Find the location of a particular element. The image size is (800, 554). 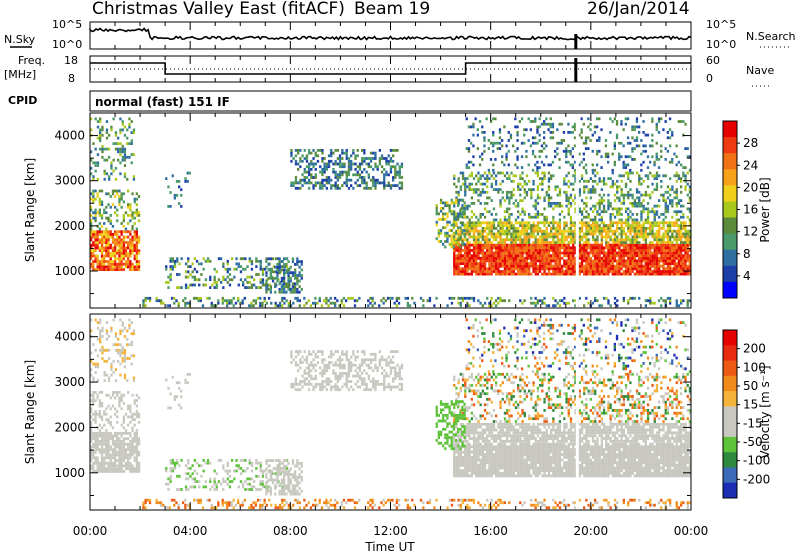

velocity-cell is located at coordinates (110, 466).